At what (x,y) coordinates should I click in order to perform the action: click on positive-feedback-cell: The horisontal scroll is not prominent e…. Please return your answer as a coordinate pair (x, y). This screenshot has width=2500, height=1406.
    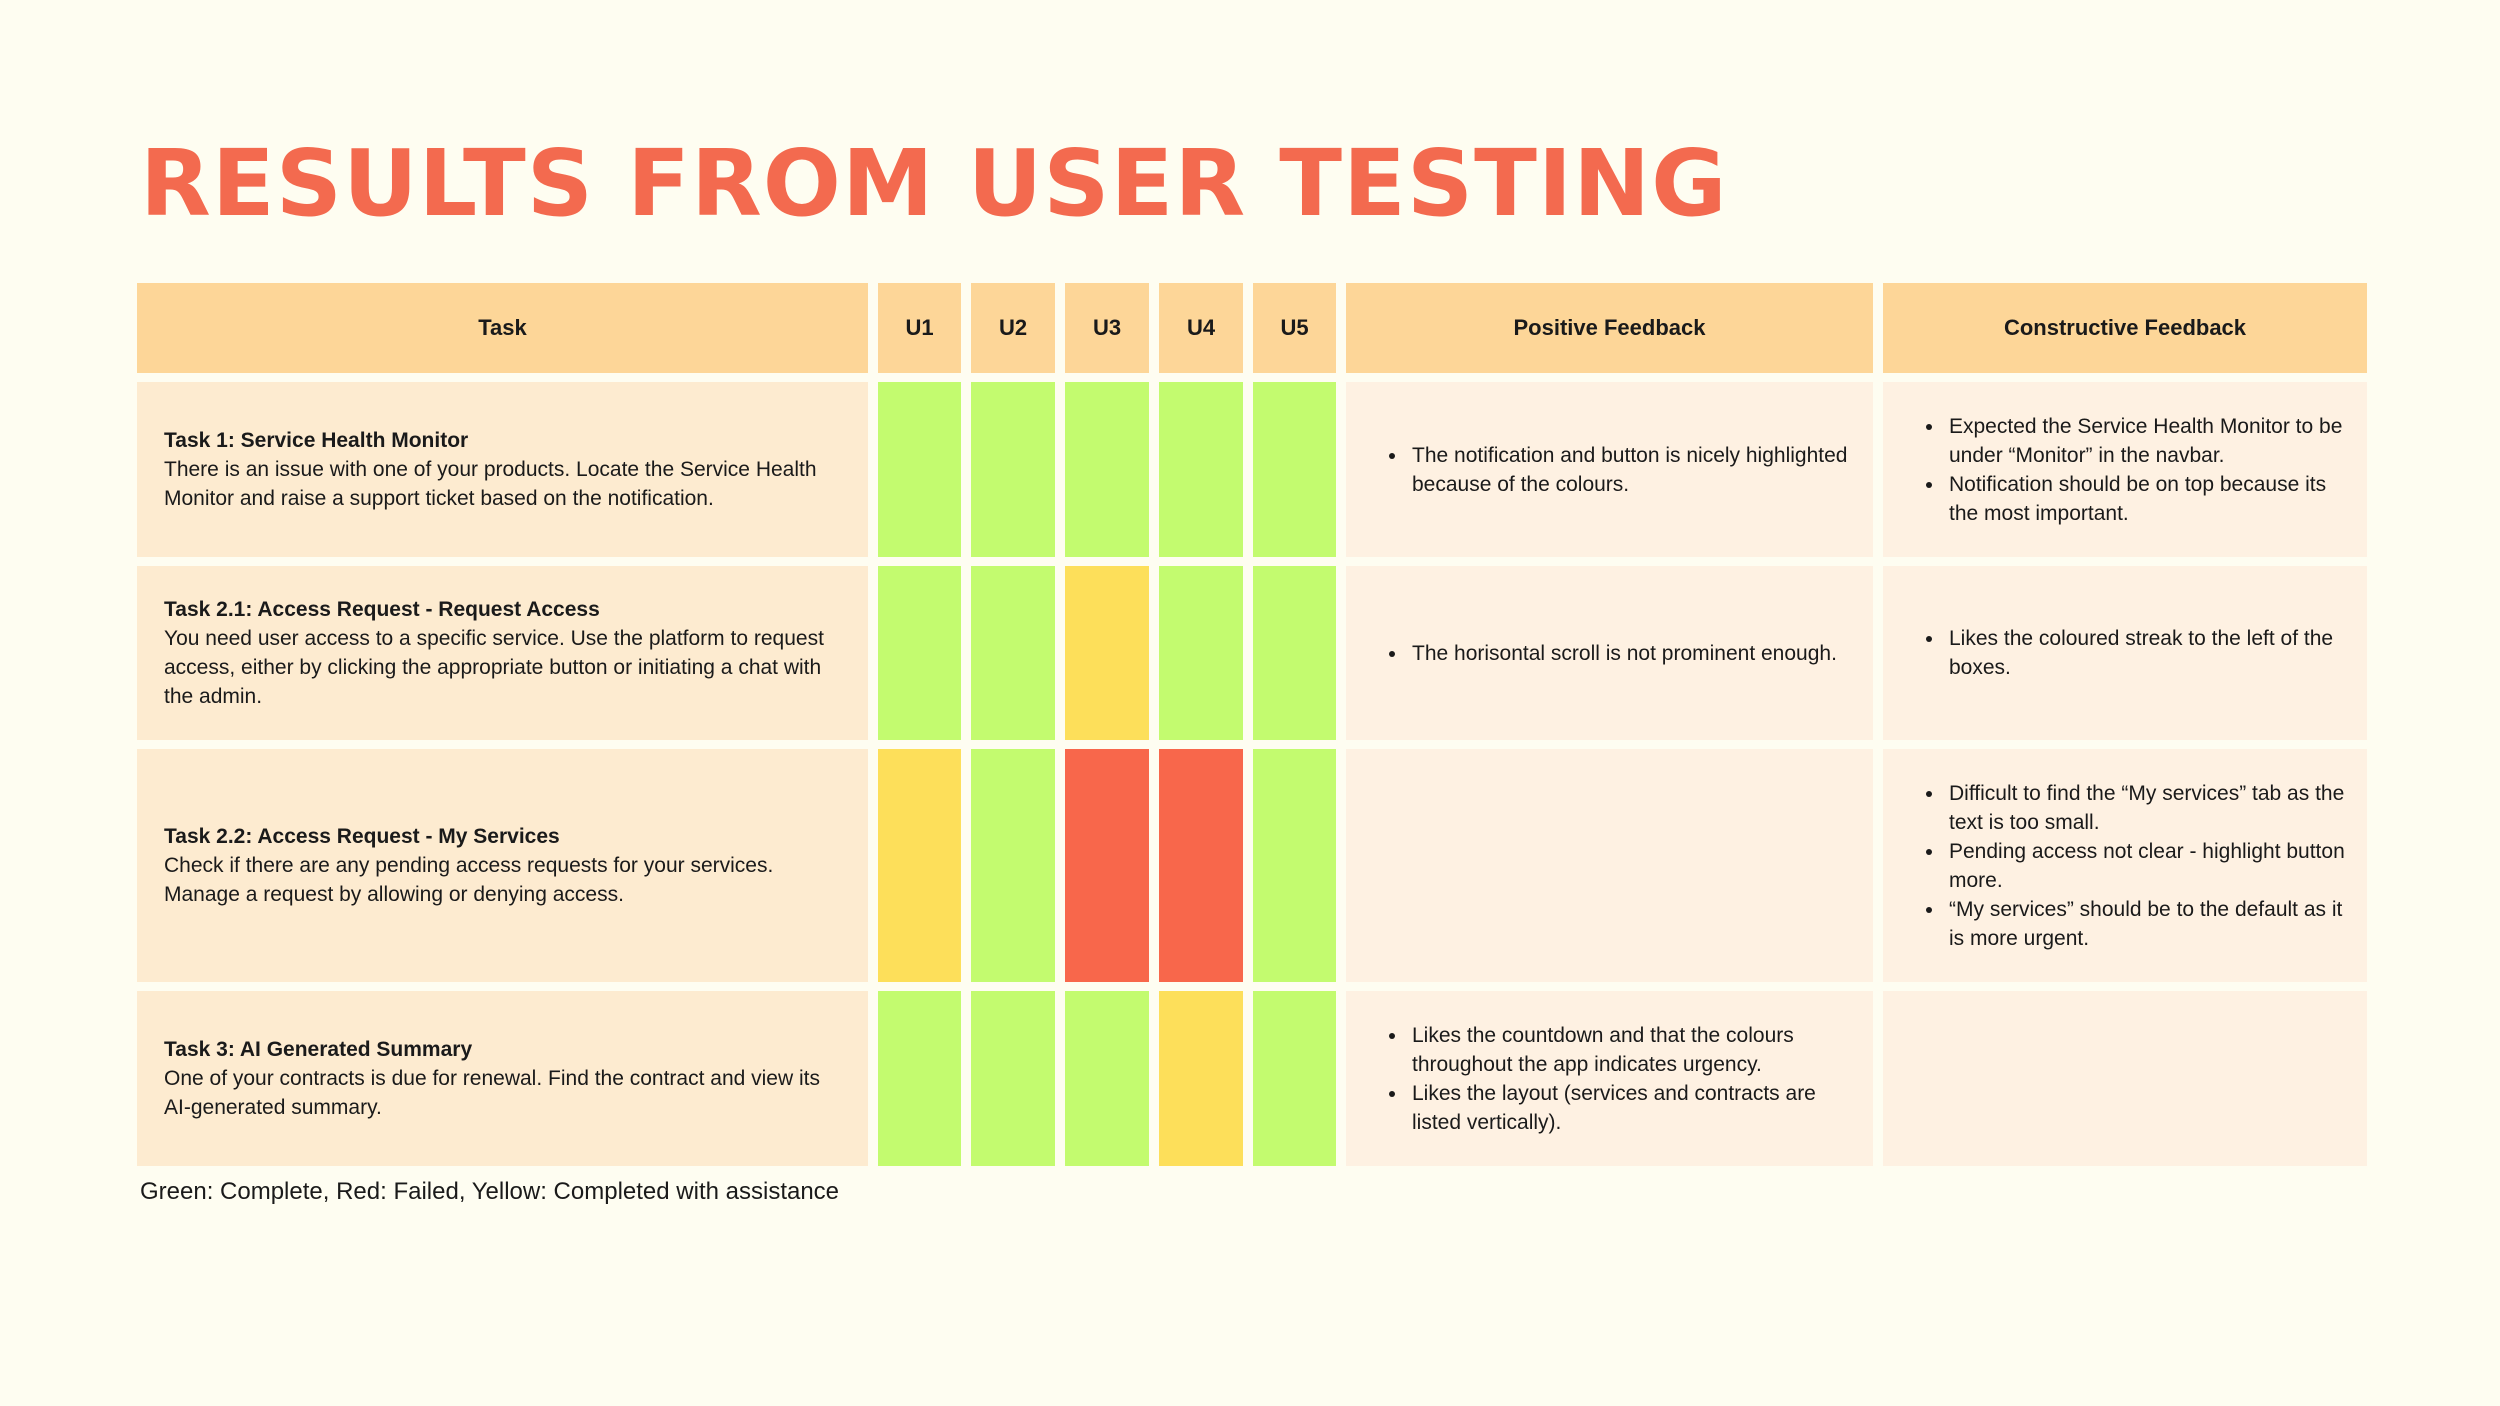
    Looking at the image, I should click on (1609, 653).